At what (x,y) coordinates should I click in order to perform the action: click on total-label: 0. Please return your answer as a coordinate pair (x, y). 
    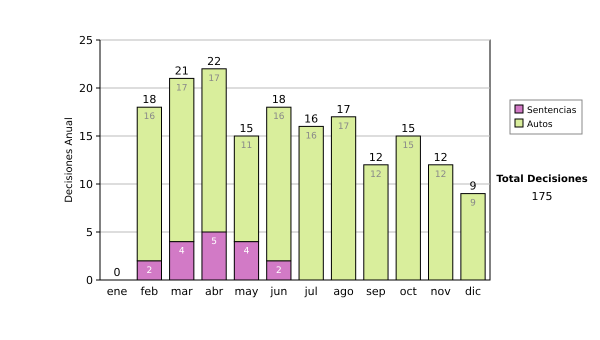
    Looking at the image, I should click on (116, 272).